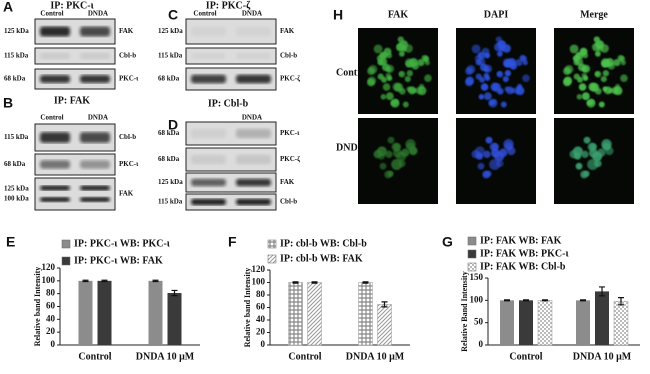 The image size is (650, 374). What do you see at coordinates (496, 14) in the screenshot?
I see `column-label: DAPI` at bounding box center [496, 14].